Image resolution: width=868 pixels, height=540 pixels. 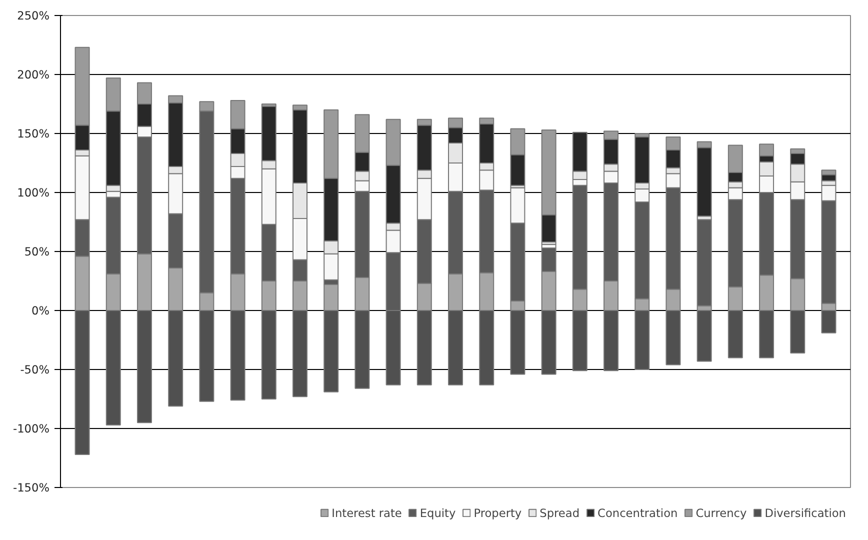 What do you see at coordinates (498, 513) in the screenshot?
I see `legend-label: Property` at bounding box center [498, 513].